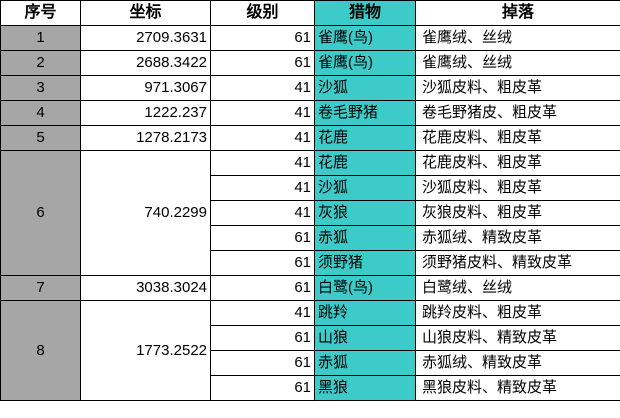 Image resolution: width=620 pixels, height=418 pixels. What do you see at coordinates (145, 88) in the screenshot?
I see `coord-cell: 971.3067` at bounding box center [145, 88].